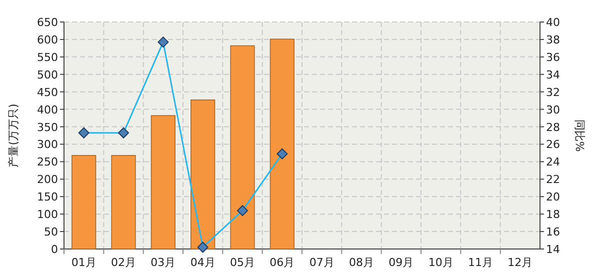  What do you see at coordinates (553, 22) in the screenshot?
I see `y2-tick-label: 40` at bounding box center [553, 22].